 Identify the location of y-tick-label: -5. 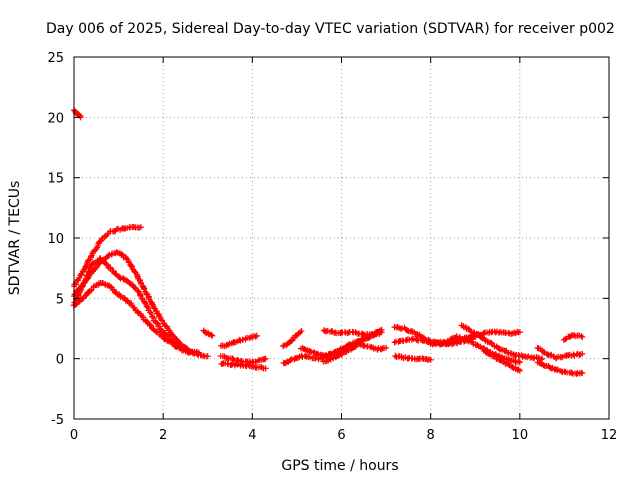
(57, 420).